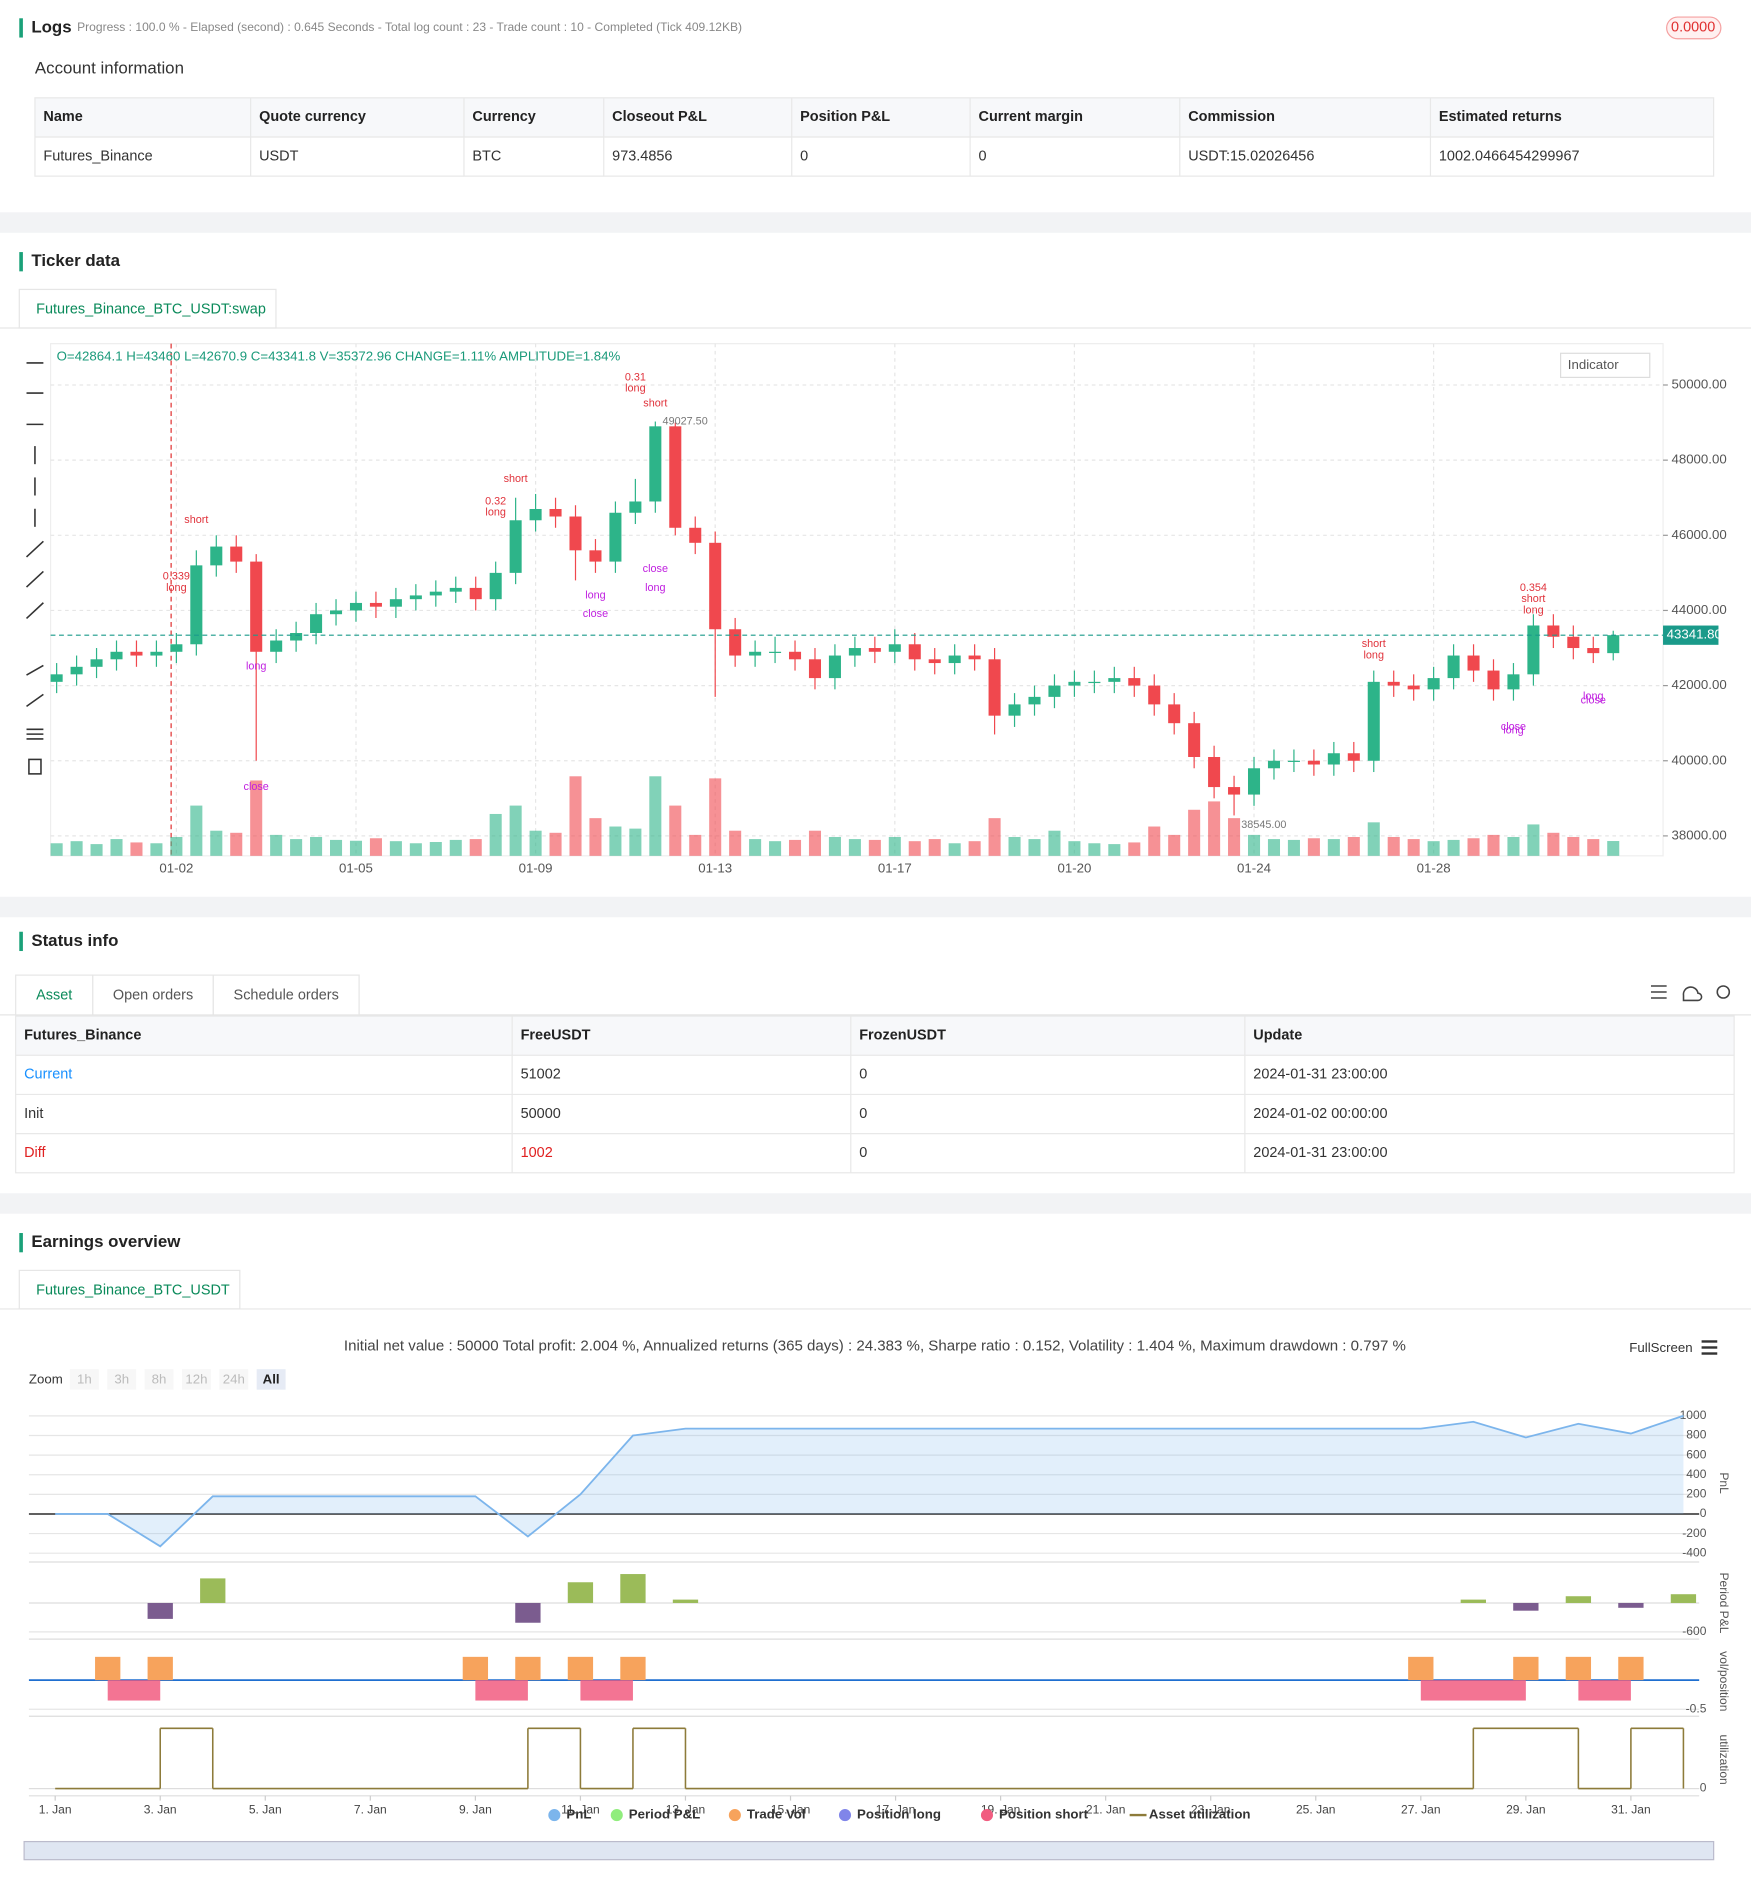 The width and height of the screenshot is (1751, 1890). Describe the element at coordinates (1709, 1347) in the screenshot. I see `menu-icon` at that location.